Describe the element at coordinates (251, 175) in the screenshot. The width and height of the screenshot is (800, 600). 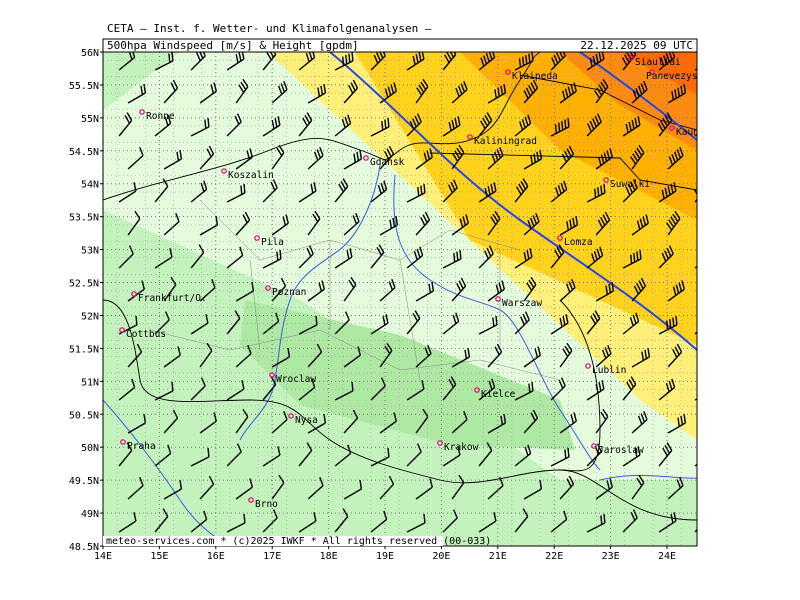
I see `city-label: Koszalin` at that location.